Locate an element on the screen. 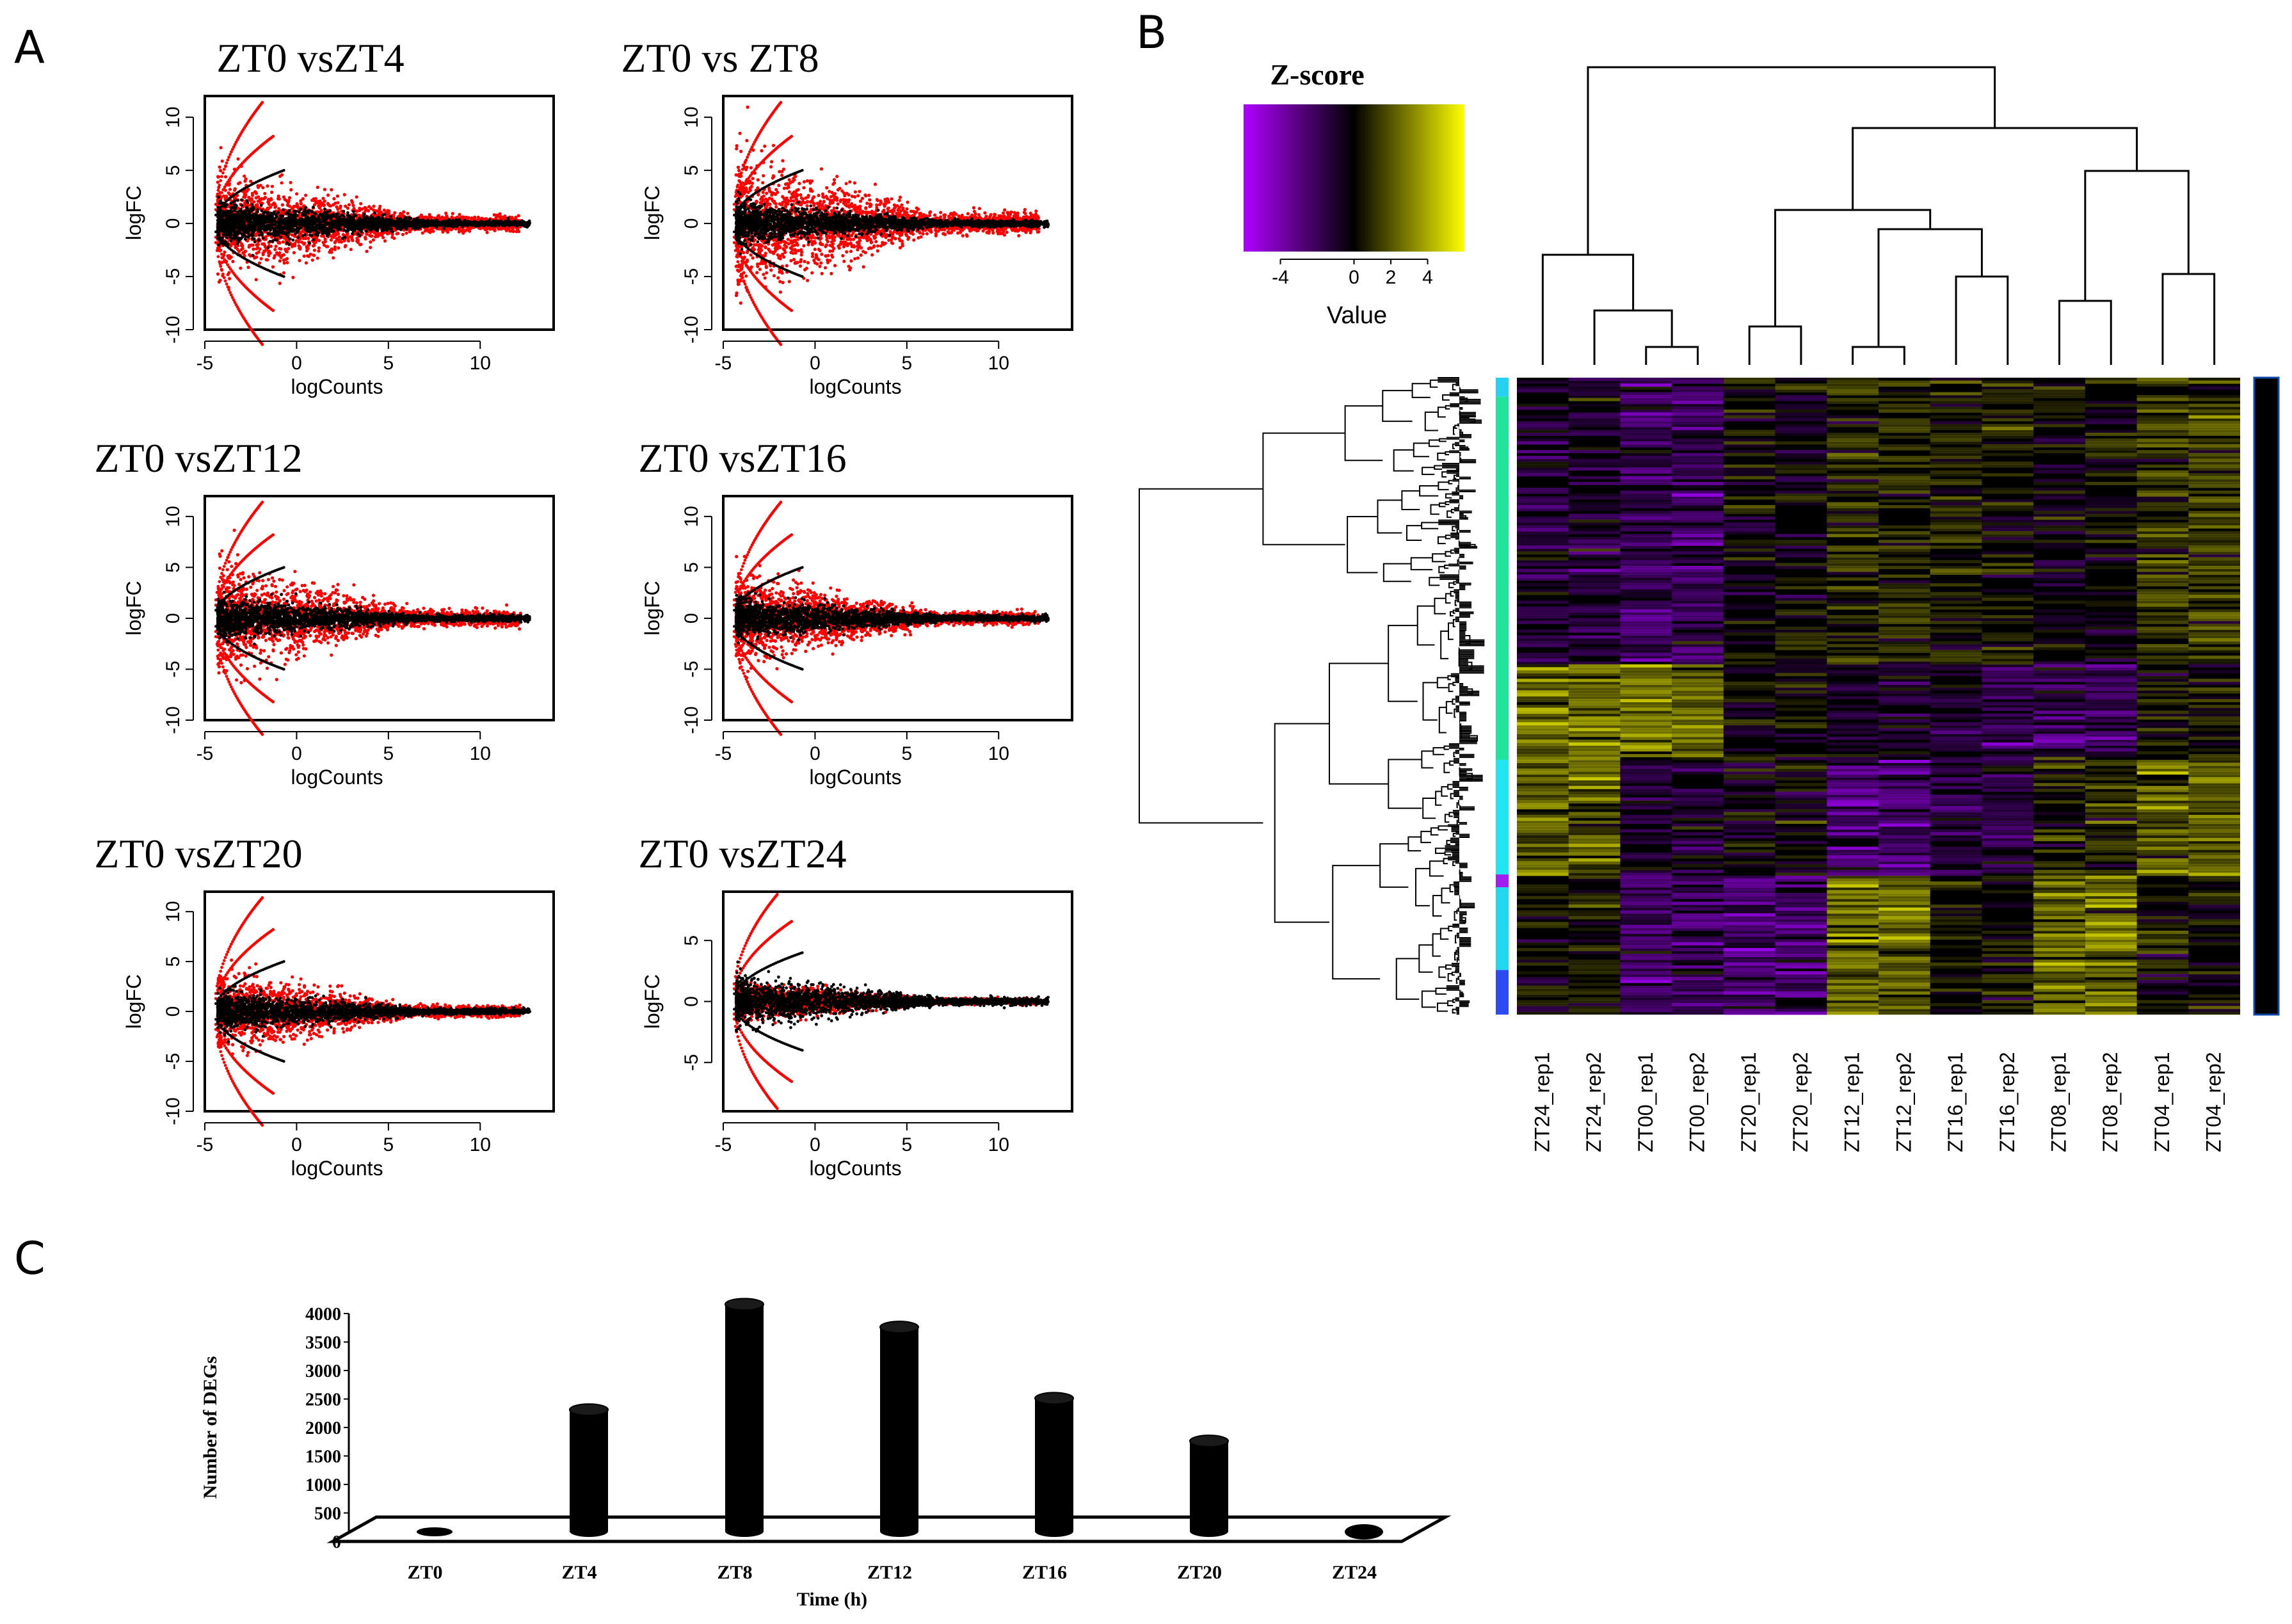 This screenshot has width=2292, height=1624. y-tick-label: -5 is located at coordinates (691, 276).